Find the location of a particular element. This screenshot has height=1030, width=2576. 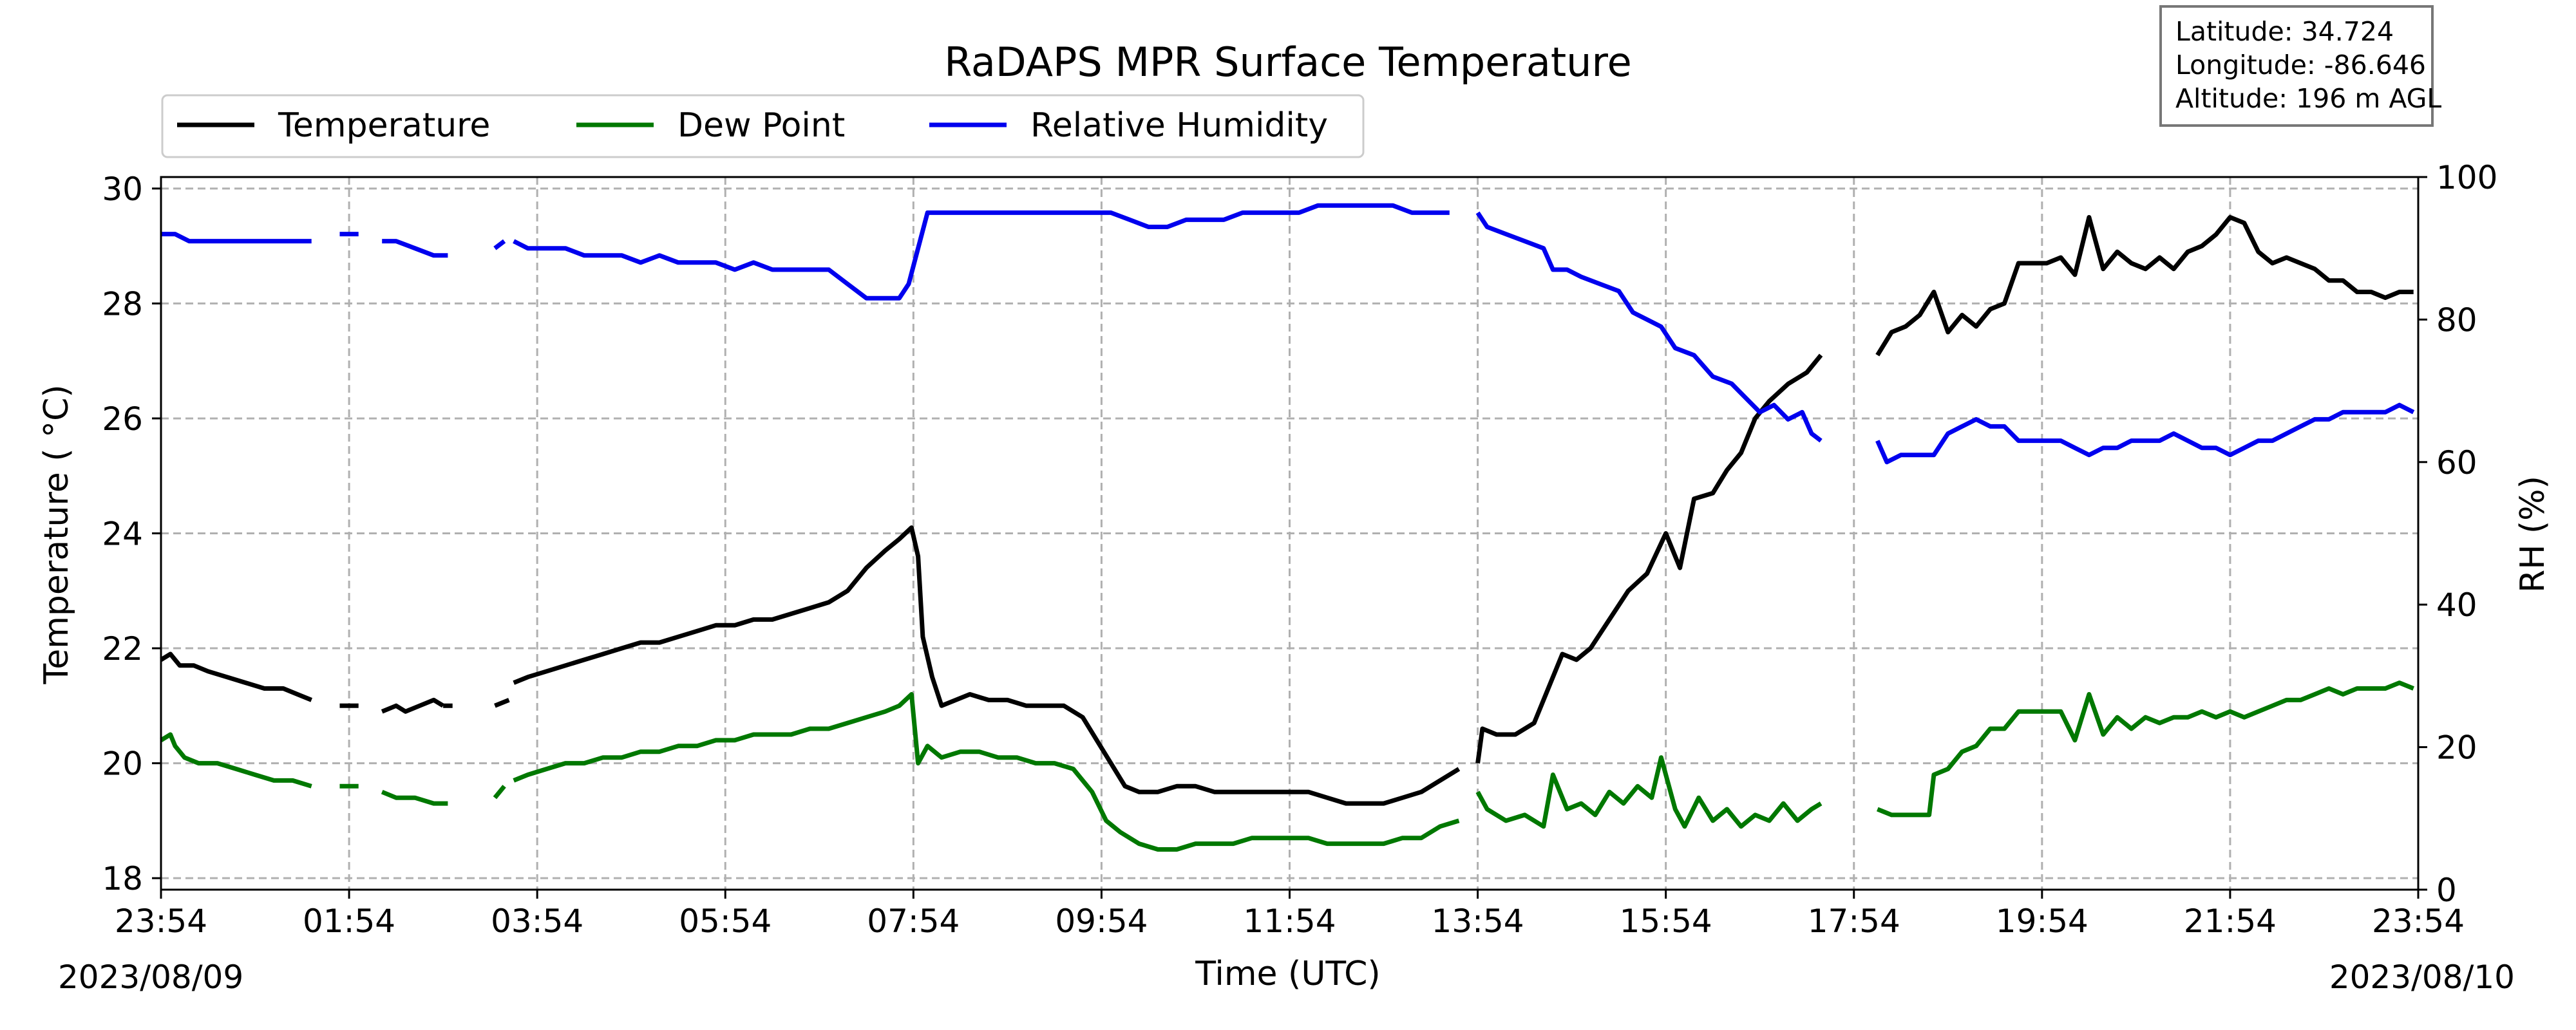

info-box-frame is located at coordinates (2297, 66).